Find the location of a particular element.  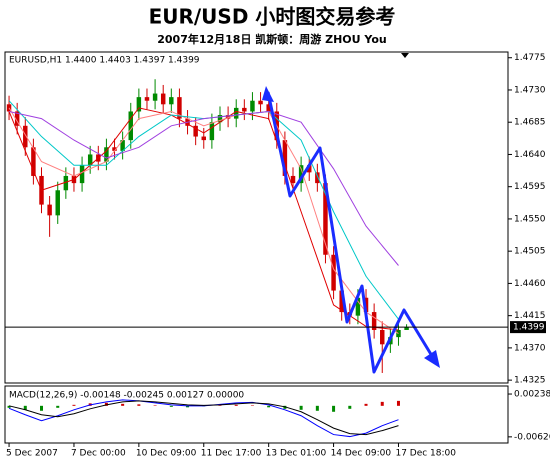

last-price-label: 1.4399 is located at coordinates (529, 328).